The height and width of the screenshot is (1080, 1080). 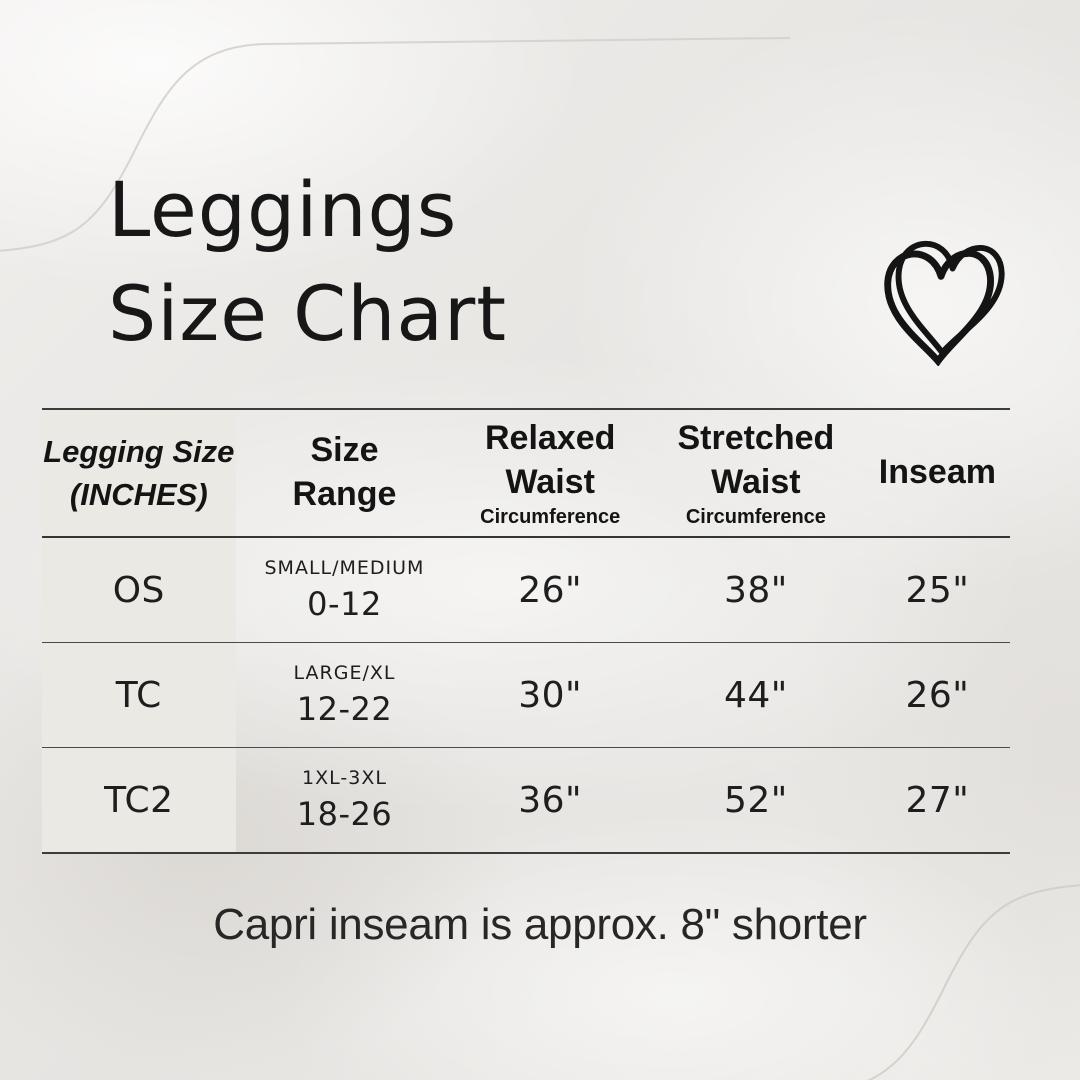 What do you see at coordinates (550, 800) in the screenshot?
I see `relaxed-waist-value: 36"` at bounding box center [550, 800].